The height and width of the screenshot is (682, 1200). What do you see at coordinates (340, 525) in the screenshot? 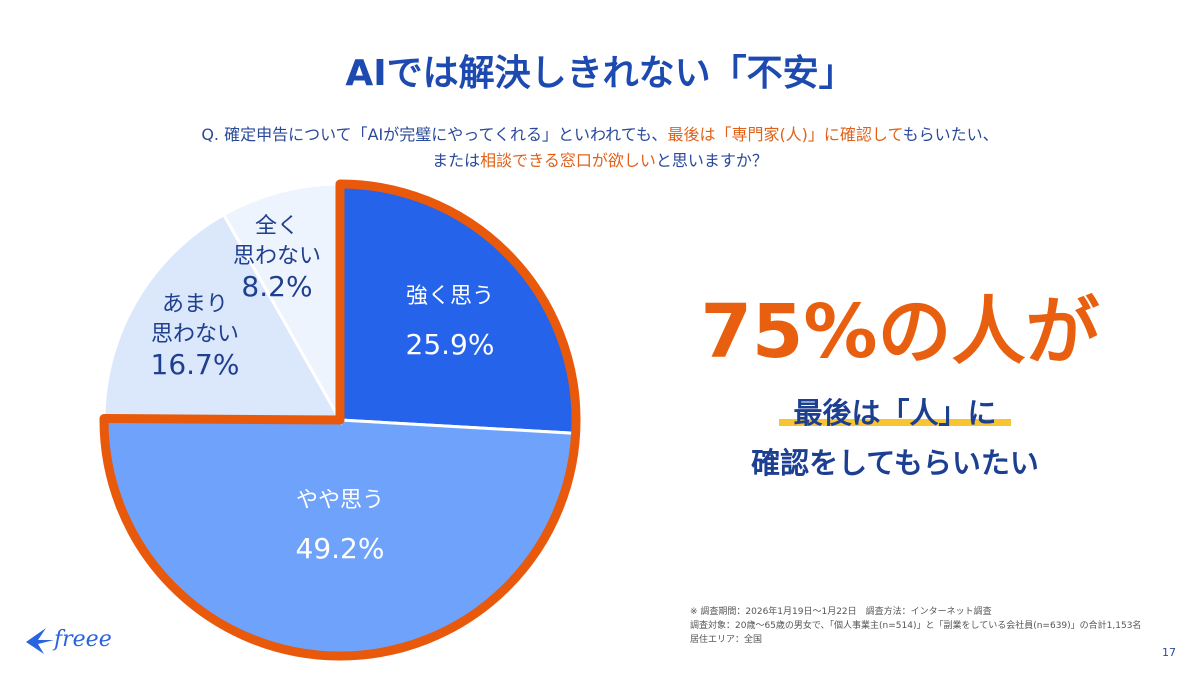
I see `slice-label-somewhat-agree: やや思う 49.2%` at bounding box center [340, 525].